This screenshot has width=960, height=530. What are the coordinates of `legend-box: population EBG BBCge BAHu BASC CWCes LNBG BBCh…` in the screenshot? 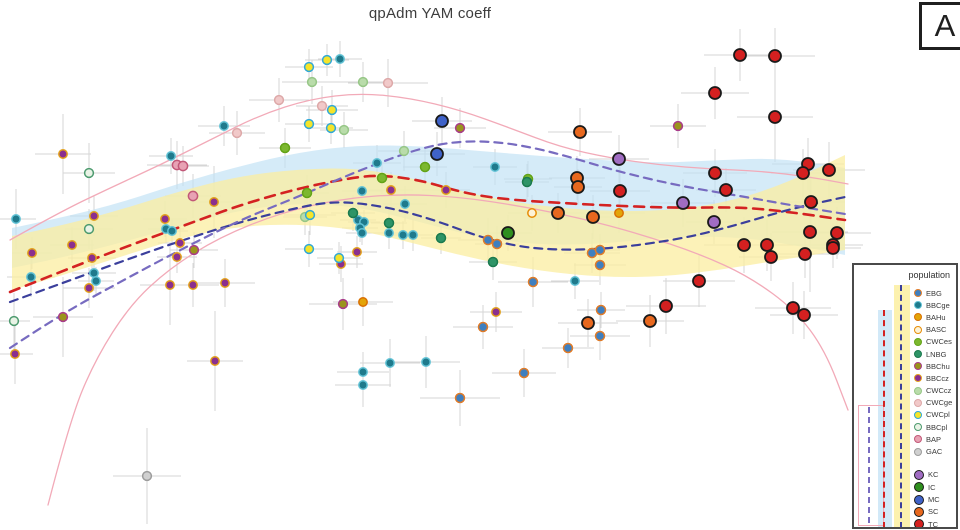 It's located at (905, 396).